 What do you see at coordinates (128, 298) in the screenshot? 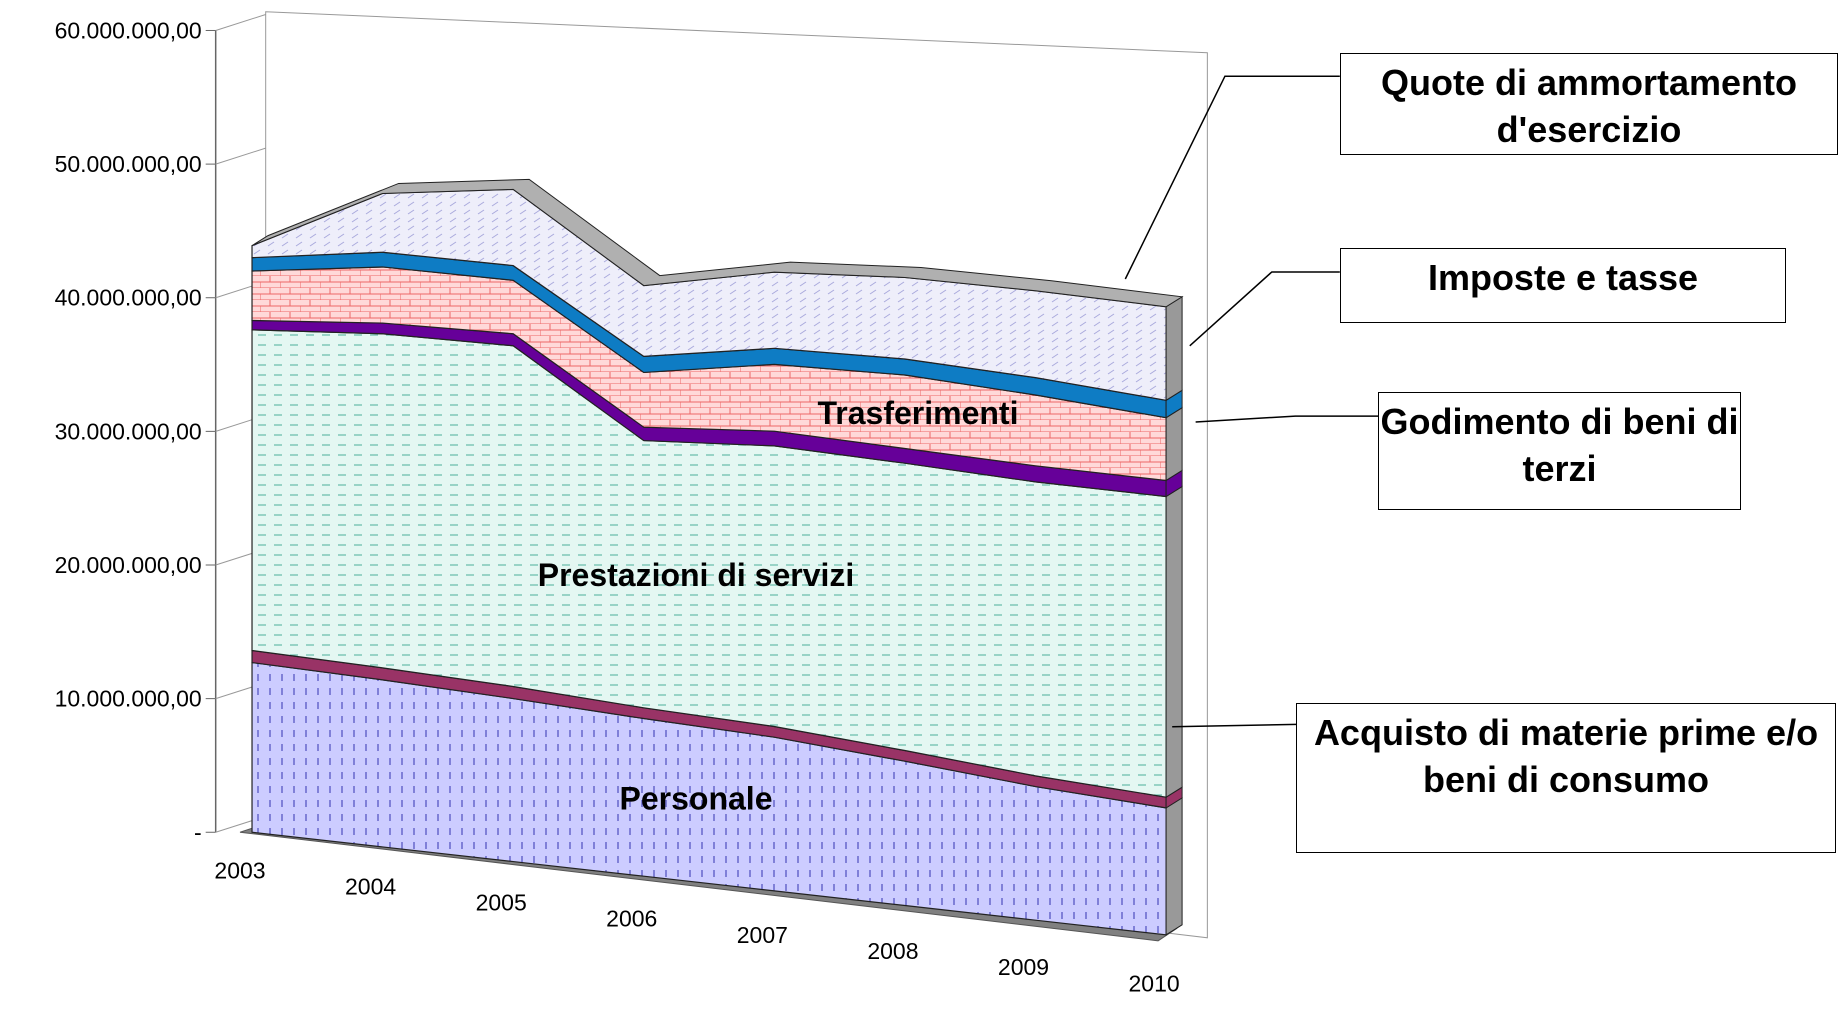
I see `y-tick-label: 40.000.000,00` at bounding box center [128, 298].